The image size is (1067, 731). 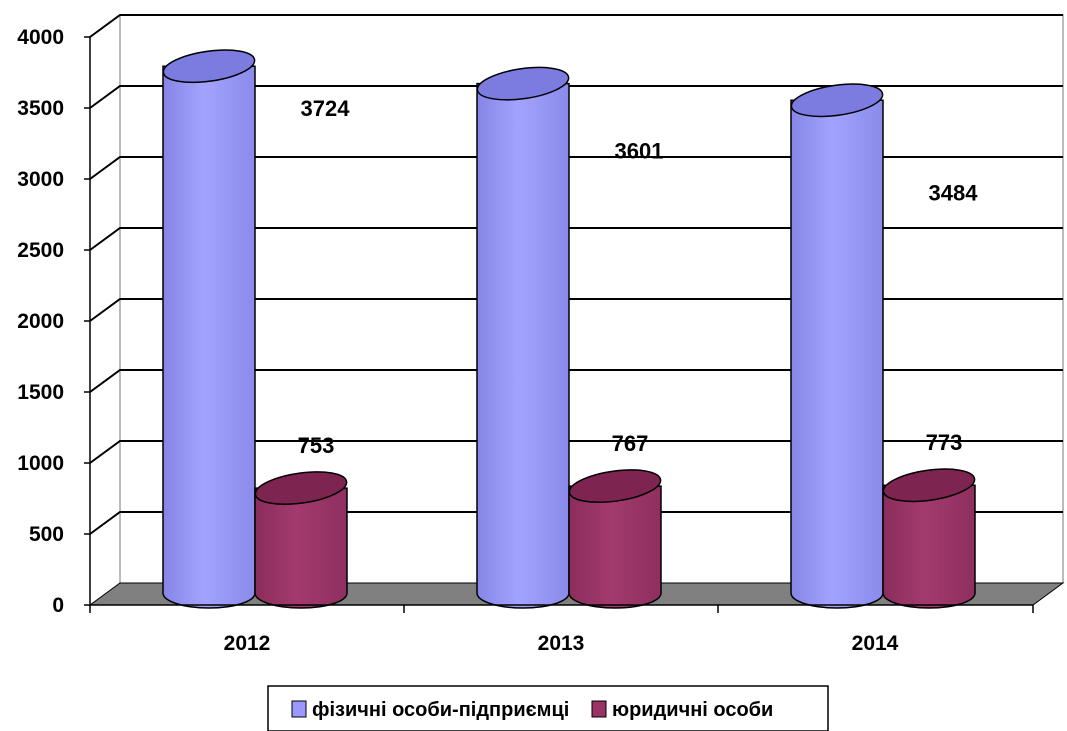 I want to click on data-label: 773, so click(x=944, y=442).